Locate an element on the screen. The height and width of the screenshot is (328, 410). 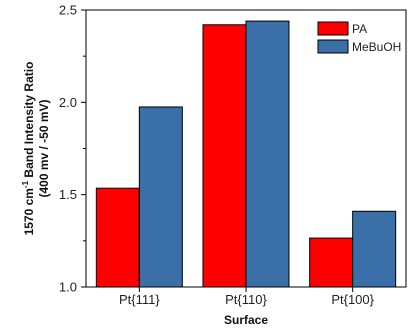
y-axis-title-line2: (400 mv / -50 mV) is located at coordinates (44, 148).